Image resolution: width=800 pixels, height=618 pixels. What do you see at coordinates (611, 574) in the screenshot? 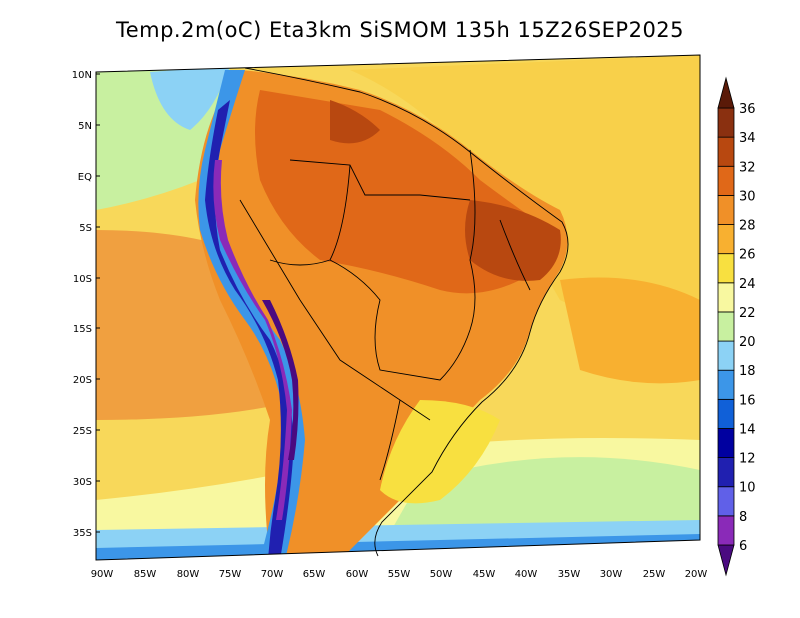
I see `lon-label: 30W` at bounding box center [611, 574].